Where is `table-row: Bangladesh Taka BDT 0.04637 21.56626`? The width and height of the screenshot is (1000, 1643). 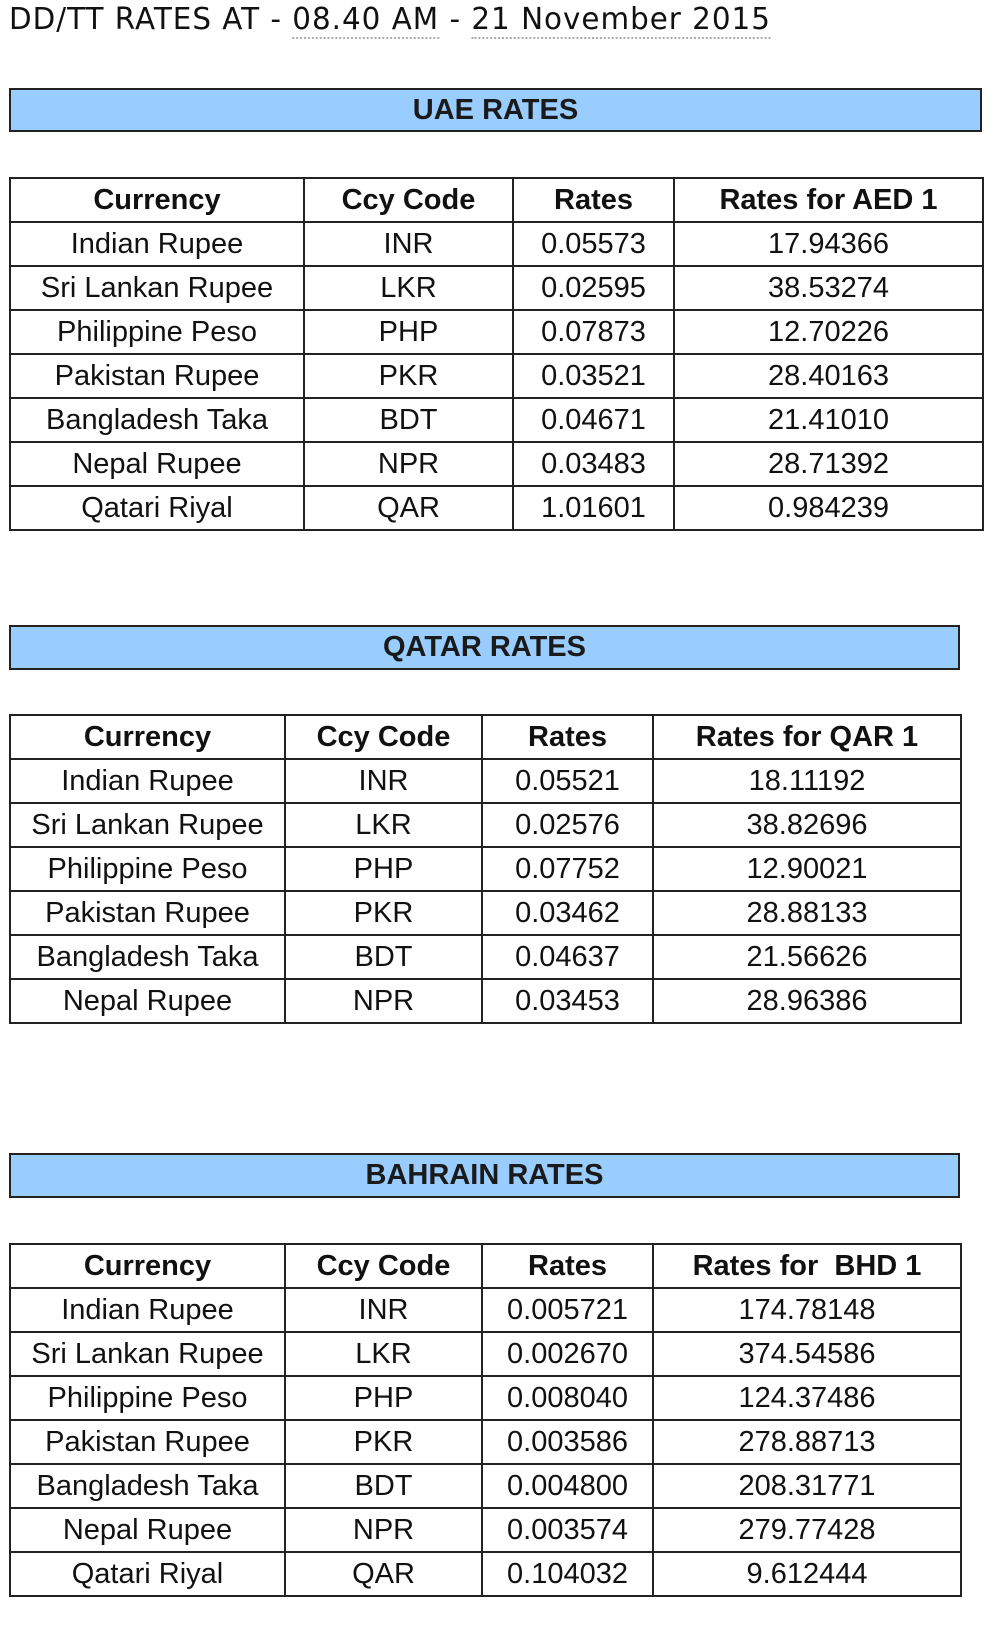 table-row: Bangladesh Taka BDT 0.04637 21.56626 is located at coordinates (485, 957).